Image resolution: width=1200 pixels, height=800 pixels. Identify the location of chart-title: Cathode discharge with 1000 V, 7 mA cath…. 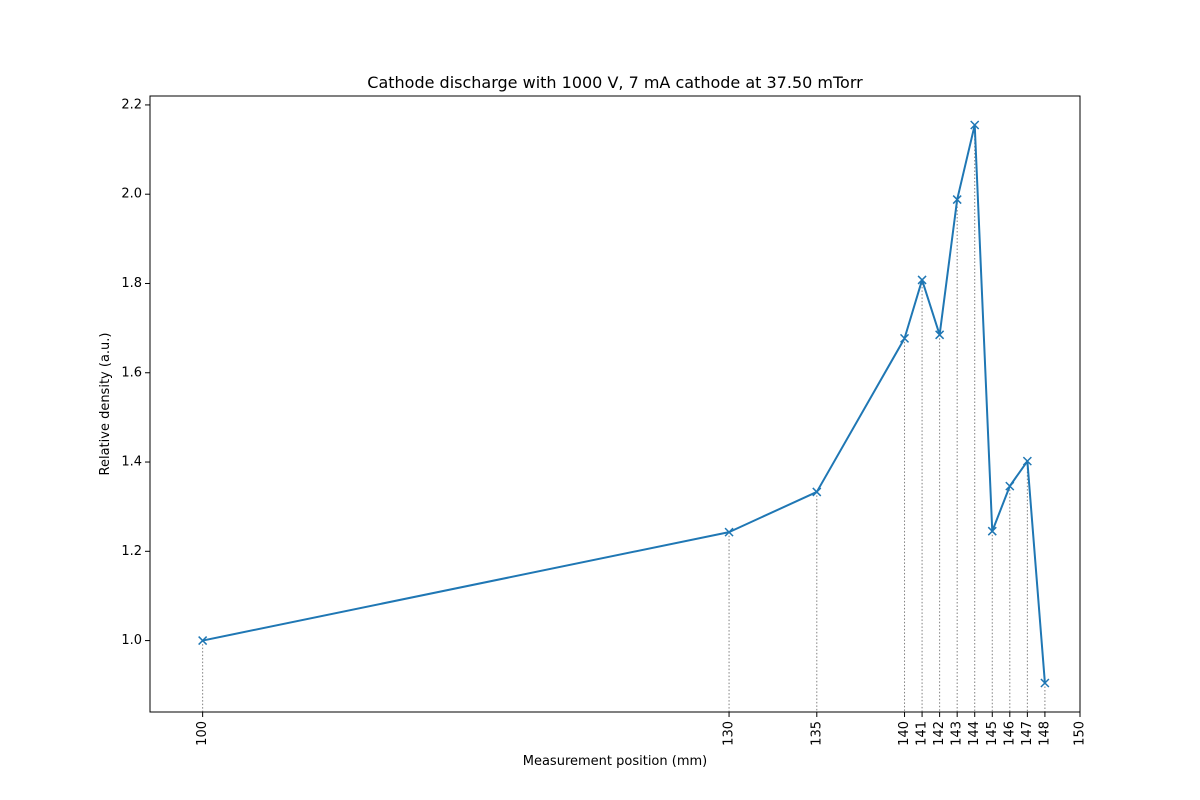
(615, 82).